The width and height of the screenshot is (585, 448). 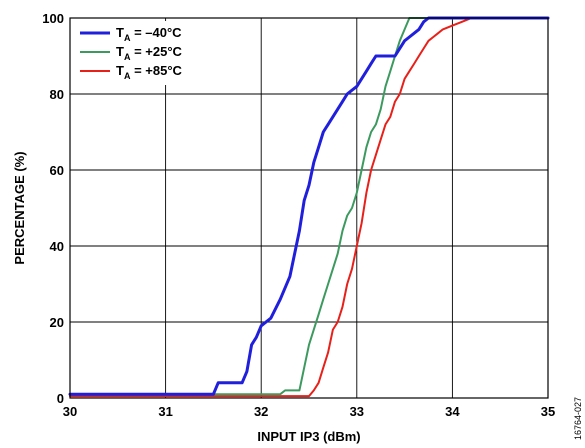 What do you see at coordinates (57, 94) in the screenshot?
I see `y-tick-label: 80` at bounding box center [57, 94].